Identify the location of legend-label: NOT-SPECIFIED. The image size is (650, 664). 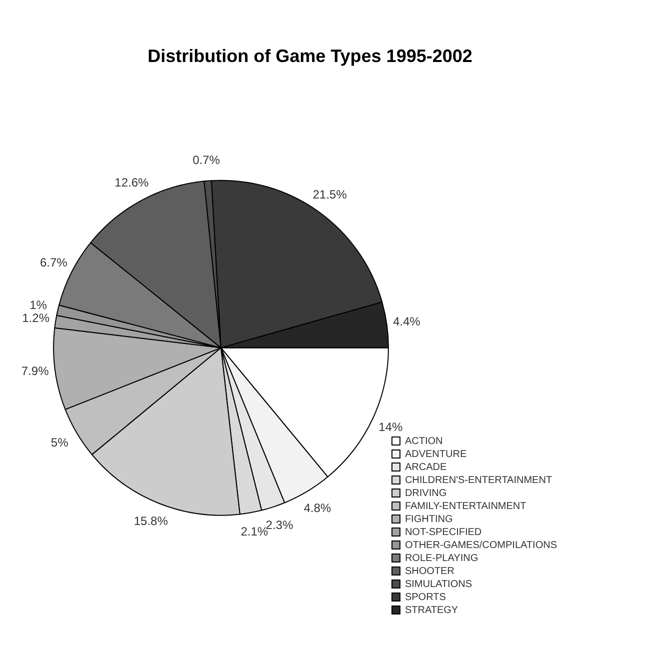
(443, 532).